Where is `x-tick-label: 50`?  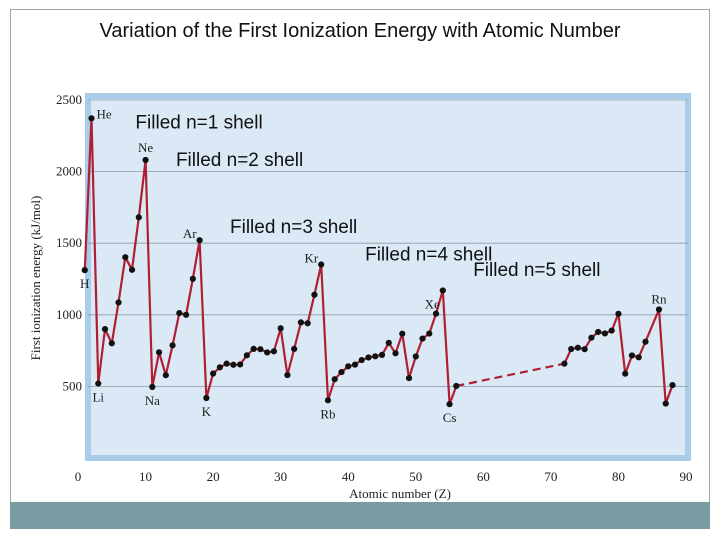
x-tick-label: 50 is located at coordinates (415, 476).